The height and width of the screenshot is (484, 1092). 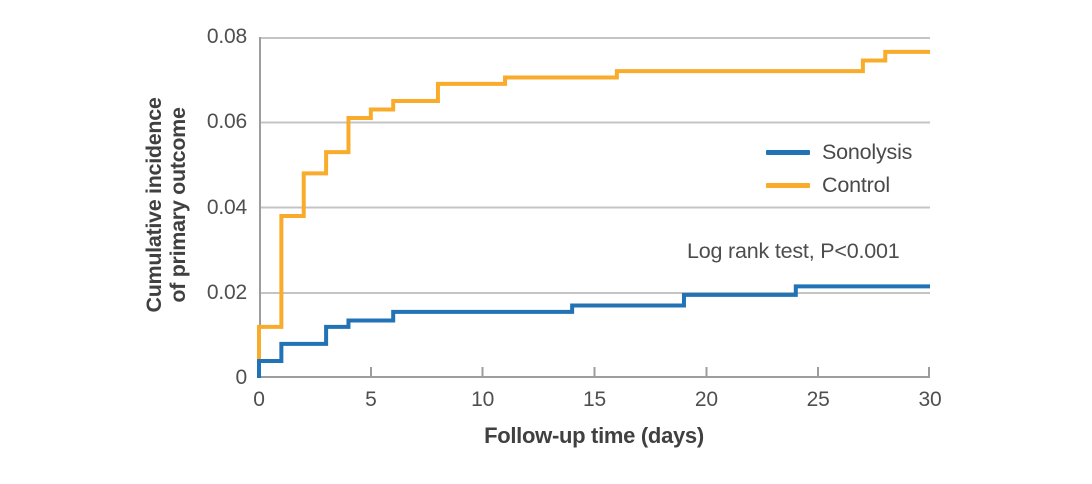 I want to click on y-tick-label: 0.08, so click(x=226, y=36).